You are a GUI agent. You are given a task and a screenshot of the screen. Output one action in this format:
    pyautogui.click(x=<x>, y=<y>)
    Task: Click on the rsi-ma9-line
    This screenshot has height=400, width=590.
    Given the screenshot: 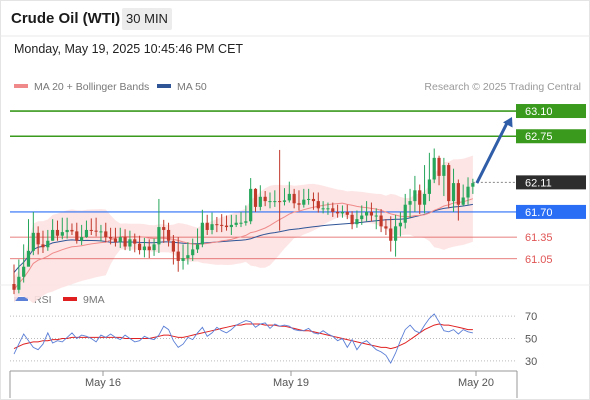 What is the action you would take?
    pyautogui.click(x=243, y=336)
    